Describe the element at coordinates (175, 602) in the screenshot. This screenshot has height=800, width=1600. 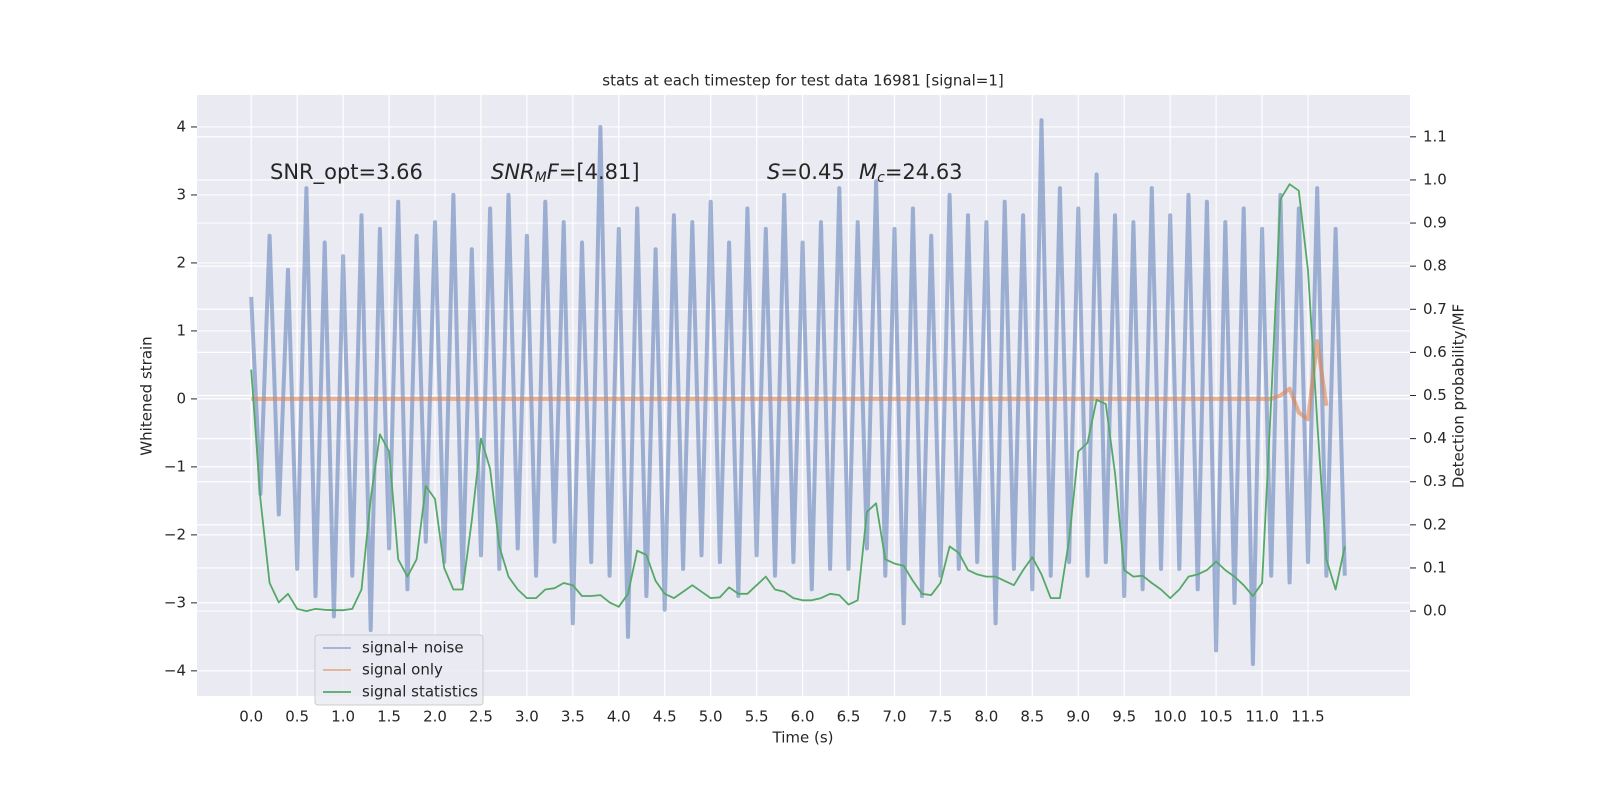
I see `y-tick-label: −3` at that location.